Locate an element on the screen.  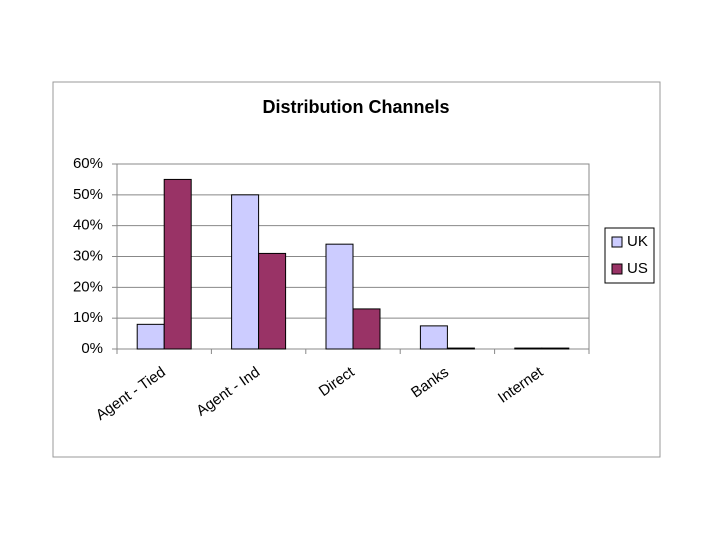
y-tick-label: 0% is located at coordinates (92, 348).